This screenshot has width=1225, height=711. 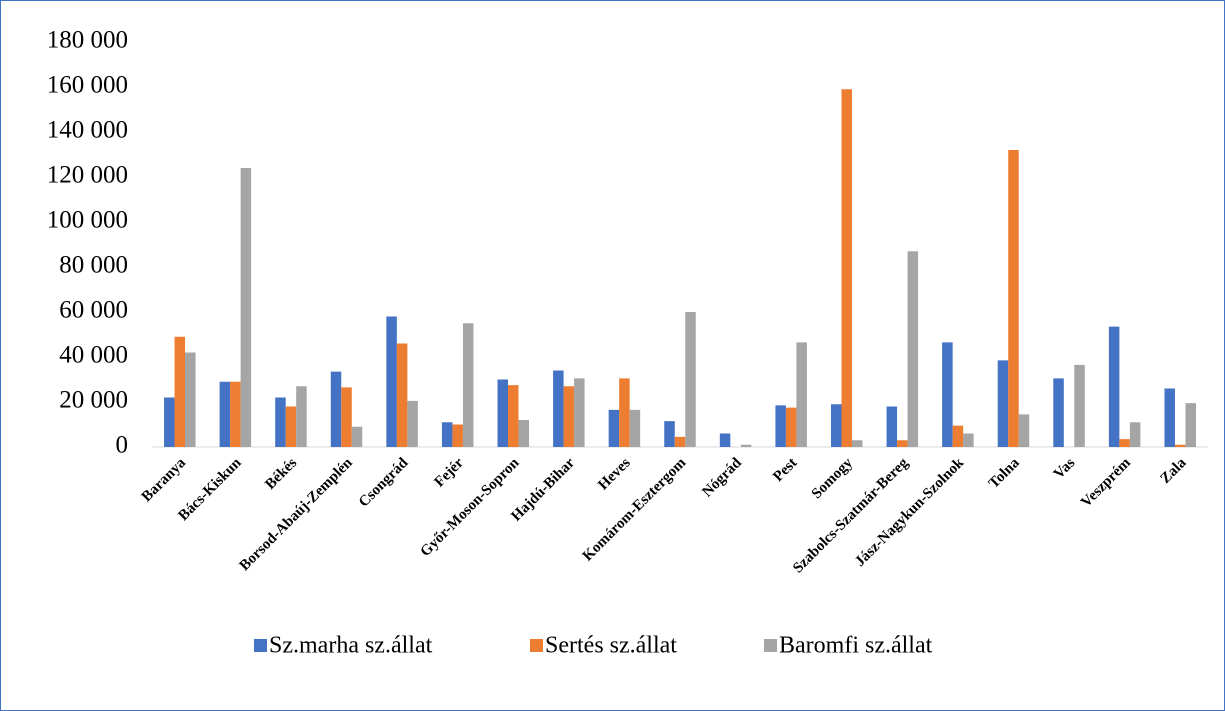 I want to click on y-tick-label: 80 000, so click(x=93, y=265).